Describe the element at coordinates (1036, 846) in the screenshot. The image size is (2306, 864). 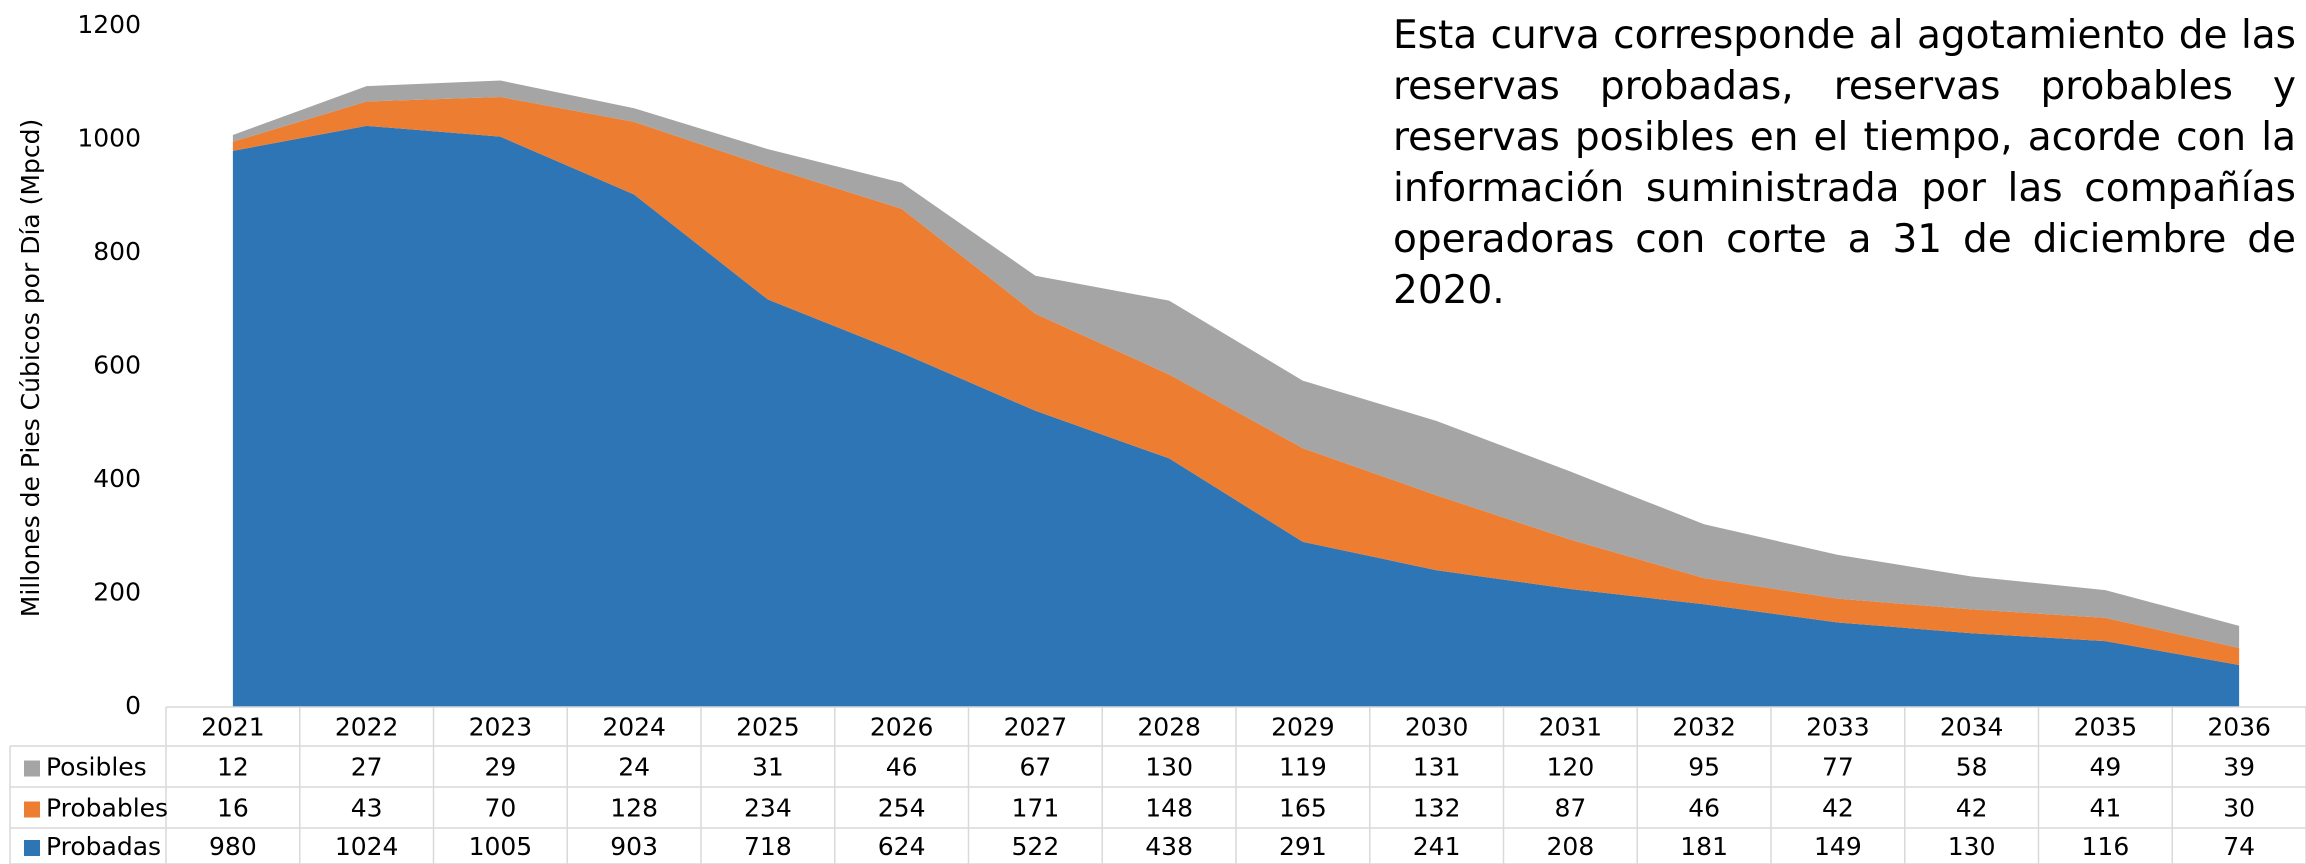
I see `table-value: 522` at that location.